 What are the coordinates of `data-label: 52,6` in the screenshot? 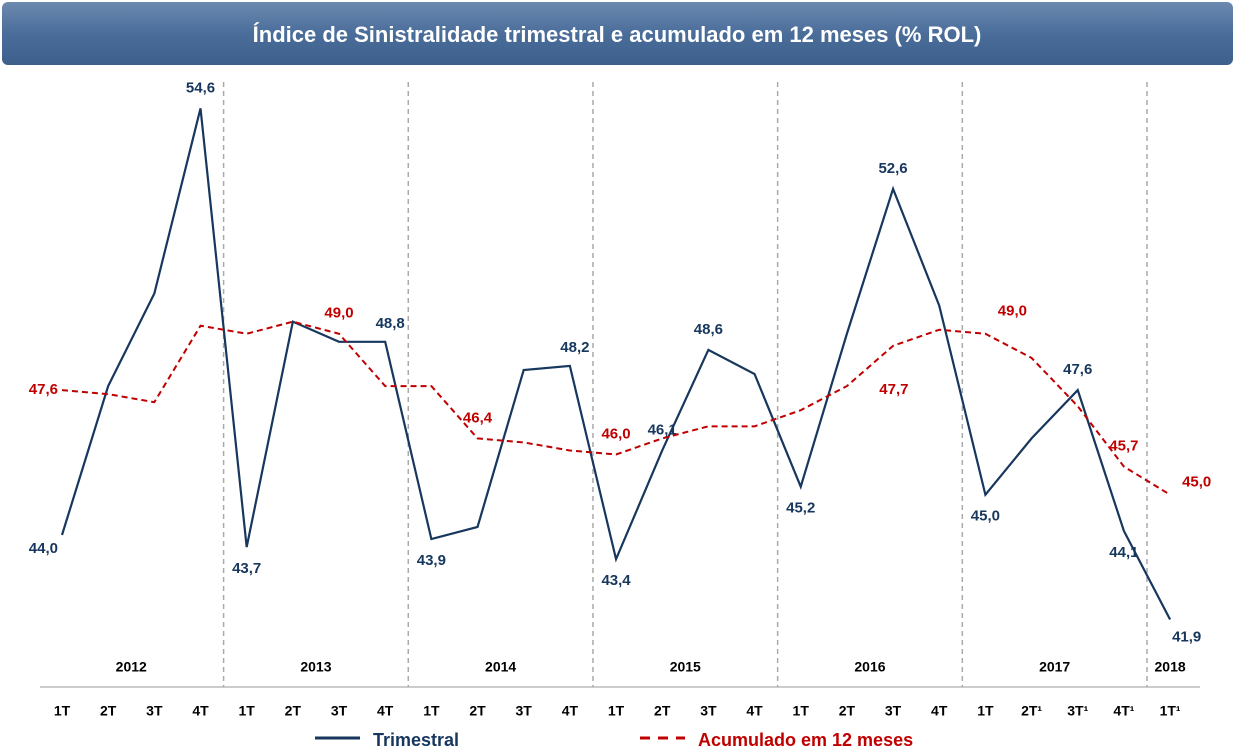 It's located at (892, 168).